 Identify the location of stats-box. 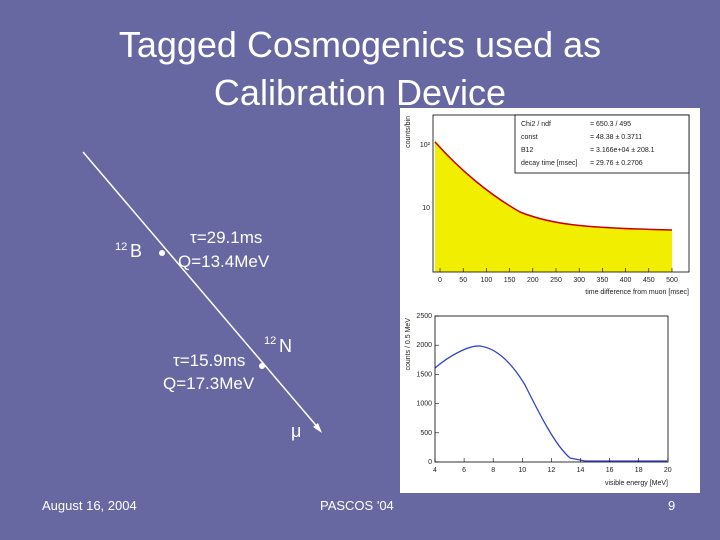
(602, 144).